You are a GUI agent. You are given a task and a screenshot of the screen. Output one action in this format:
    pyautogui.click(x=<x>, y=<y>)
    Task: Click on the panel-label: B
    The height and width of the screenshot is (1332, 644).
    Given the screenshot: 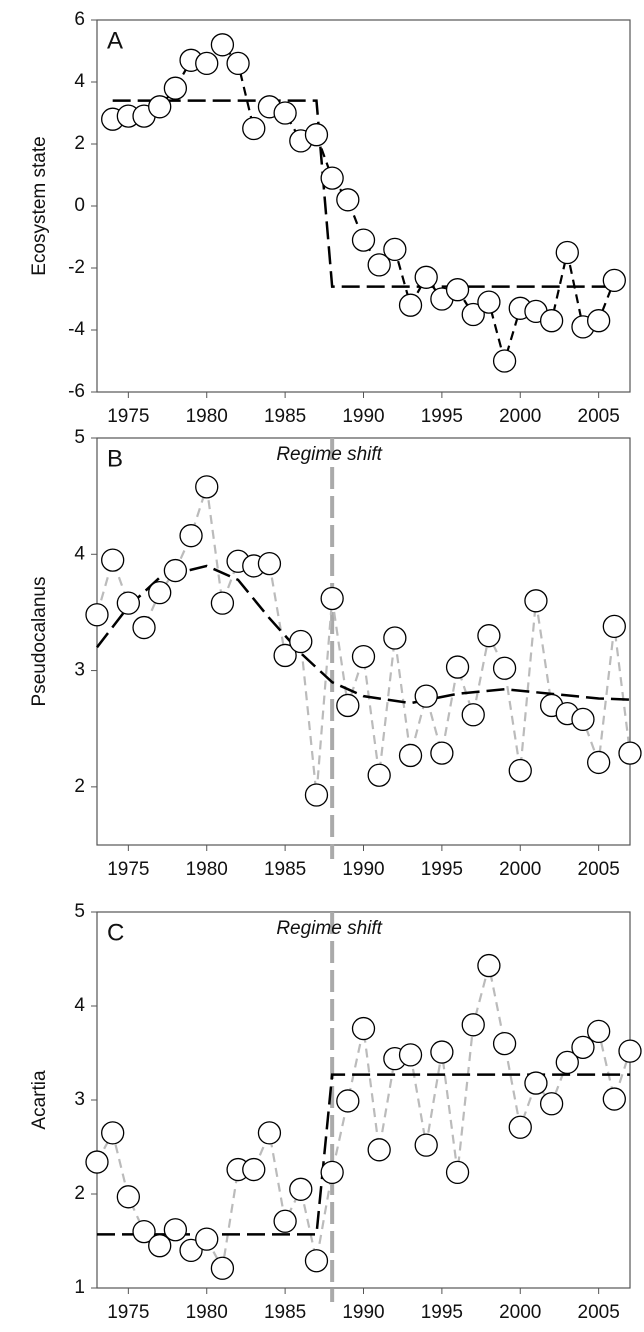 What is the action you would take?
    pyautogui.click(x=115, y=458)
    